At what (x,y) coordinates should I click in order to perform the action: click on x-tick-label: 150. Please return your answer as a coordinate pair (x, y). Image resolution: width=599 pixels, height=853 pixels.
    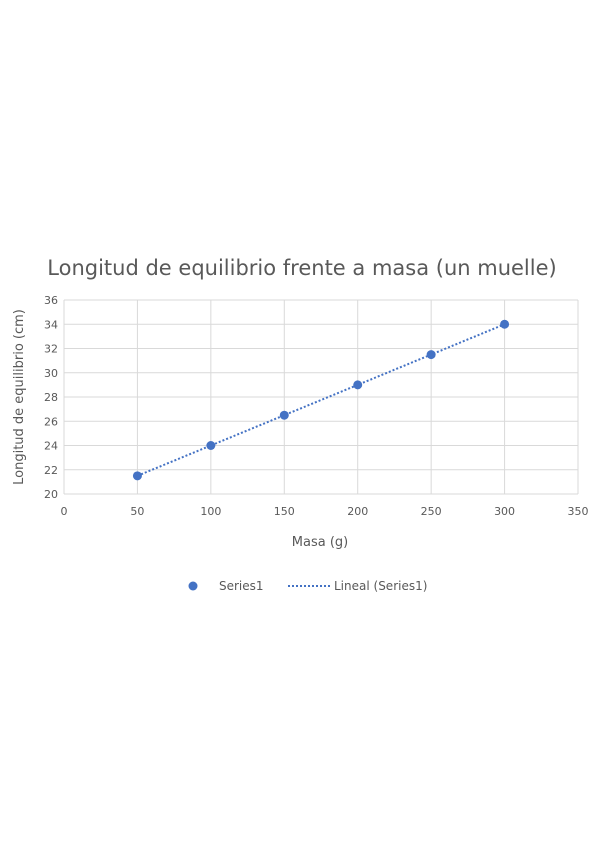
    Looking at the image, I should click on (284, 511).